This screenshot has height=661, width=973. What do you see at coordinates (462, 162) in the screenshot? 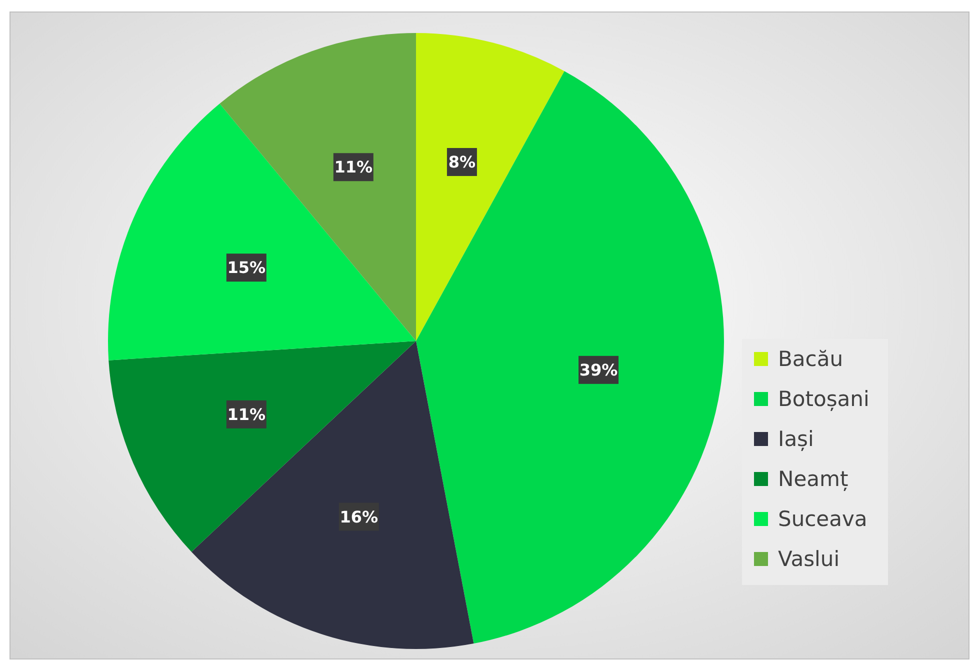
I see `data-label: 8%` at bounding box center [462, 162].